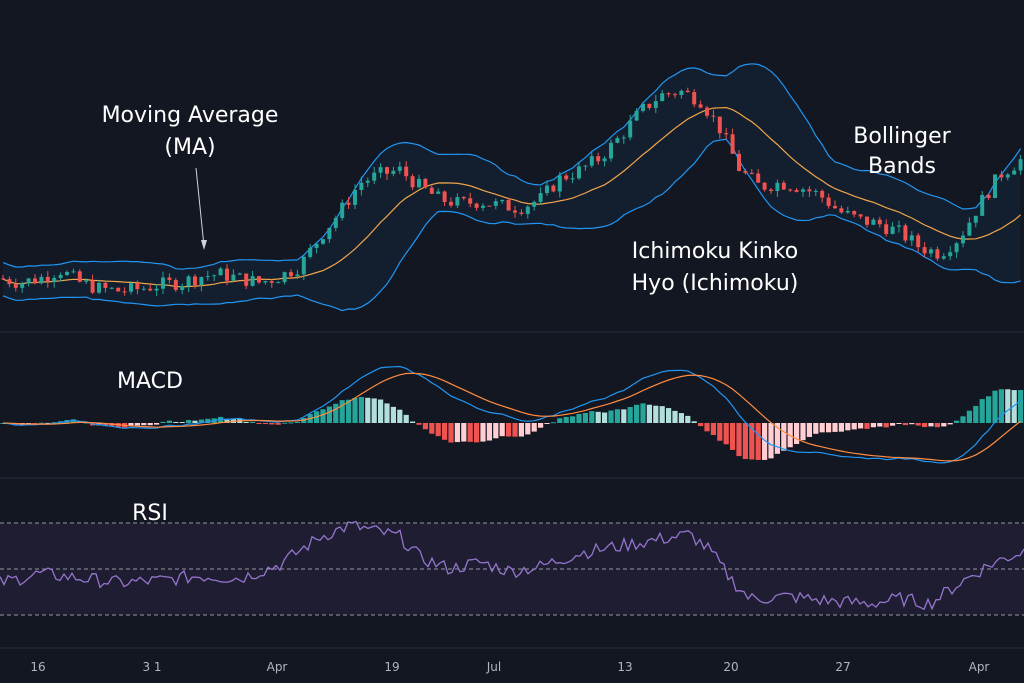  I want to click on x-tick-label: 27, so click(842, 667).